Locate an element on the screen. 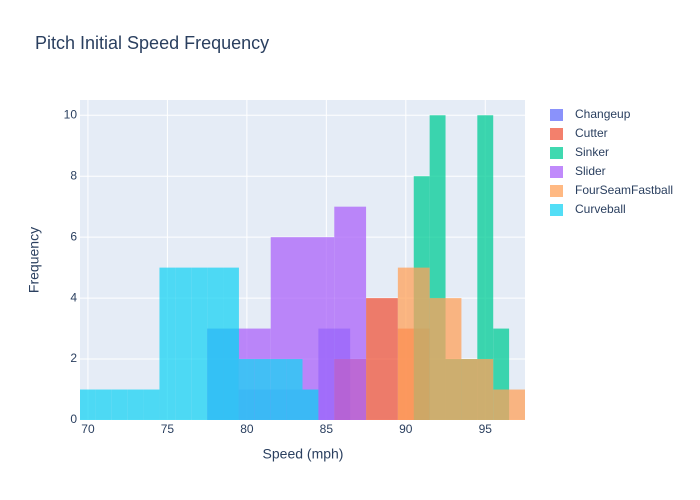  legend-label: Sinker is located at coordinates (592, 152).